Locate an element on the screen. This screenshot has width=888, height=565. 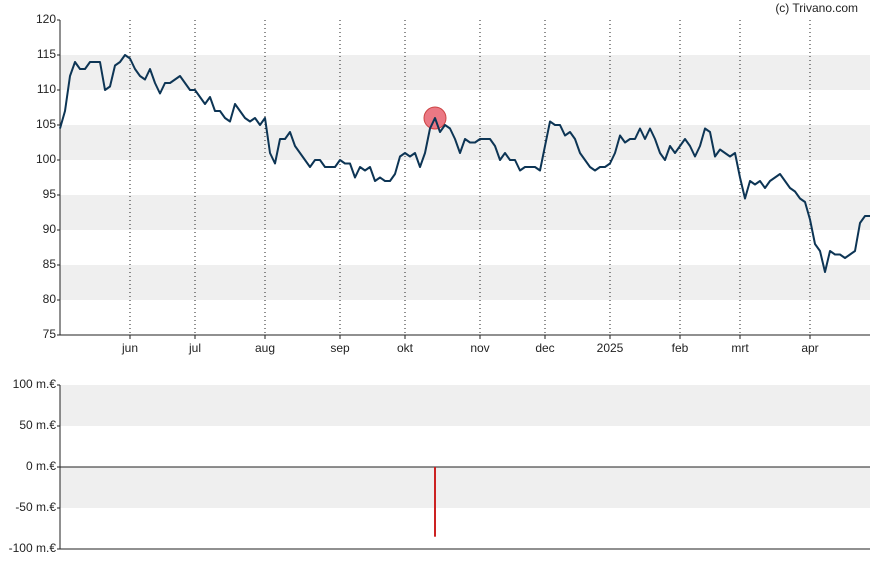
y-tick-label: 50 m.€ is located at coordinates (37, 425).